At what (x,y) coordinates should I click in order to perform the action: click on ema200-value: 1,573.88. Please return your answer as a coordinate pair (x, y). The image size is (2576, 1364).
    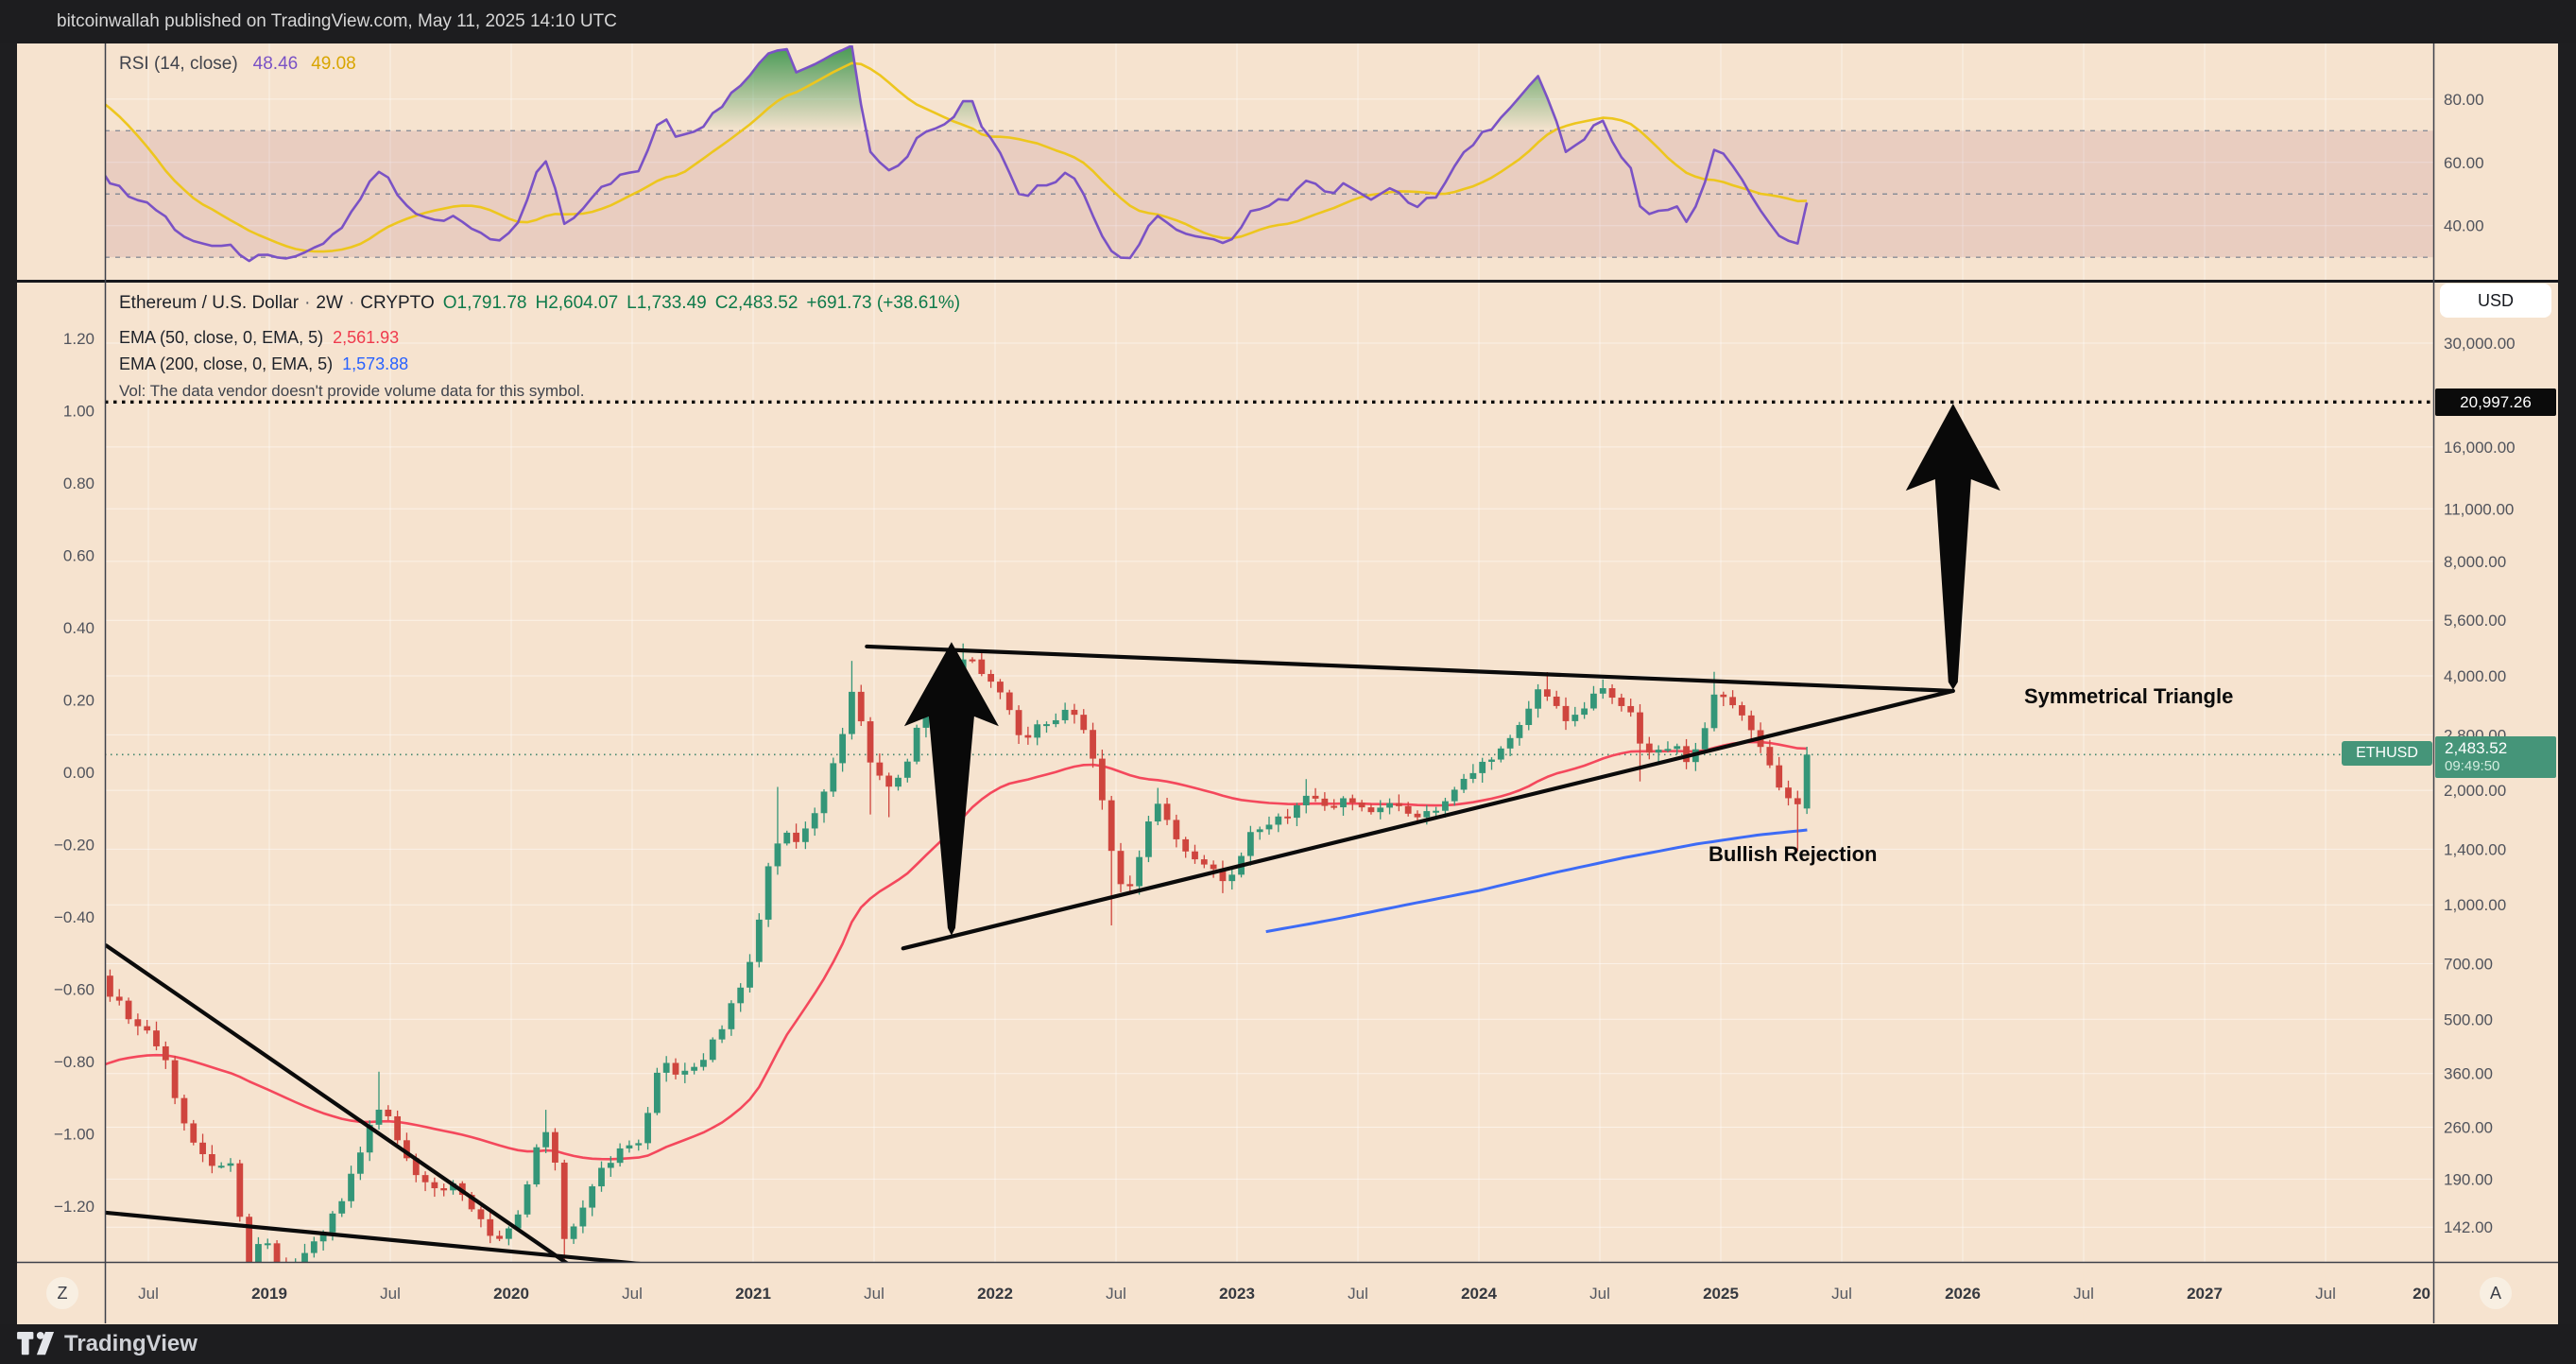
    Looking at the image, I should click on (375, 363).